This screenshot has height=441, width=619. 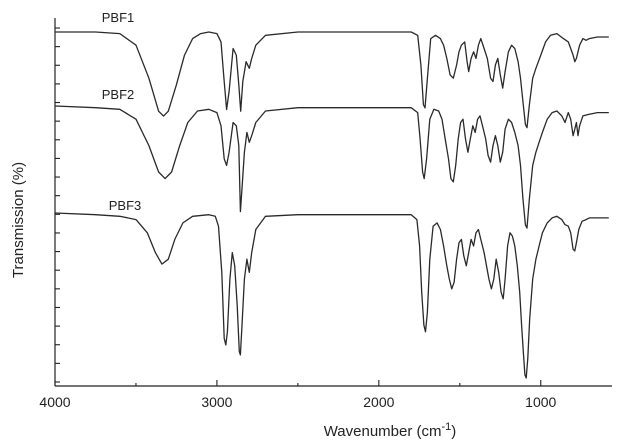 I want to click on series-labels: PBF1 PBF2 PBF3, so click(x=122, y=111).